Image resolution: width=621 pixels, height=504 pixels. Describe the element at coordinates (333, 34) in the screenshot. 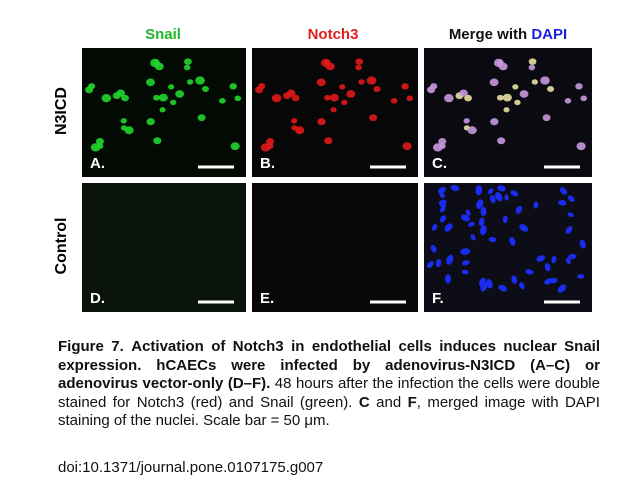

I see `column-header: Notch3` at that location.